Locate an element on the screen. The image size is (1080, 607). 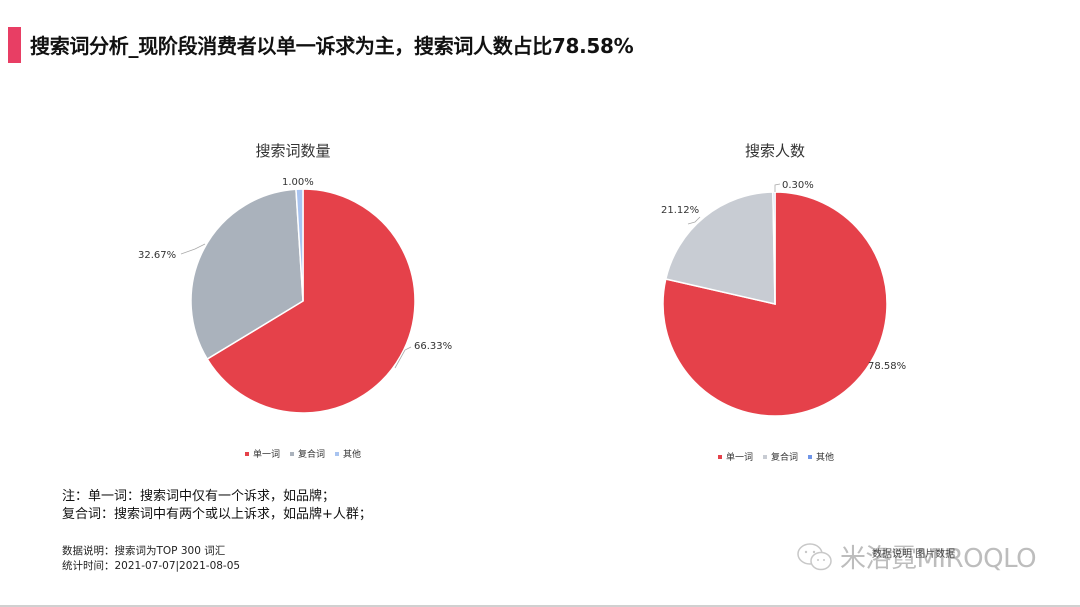
watermark: 米洛霓MIROQLO is located at coordinates (916, 556).